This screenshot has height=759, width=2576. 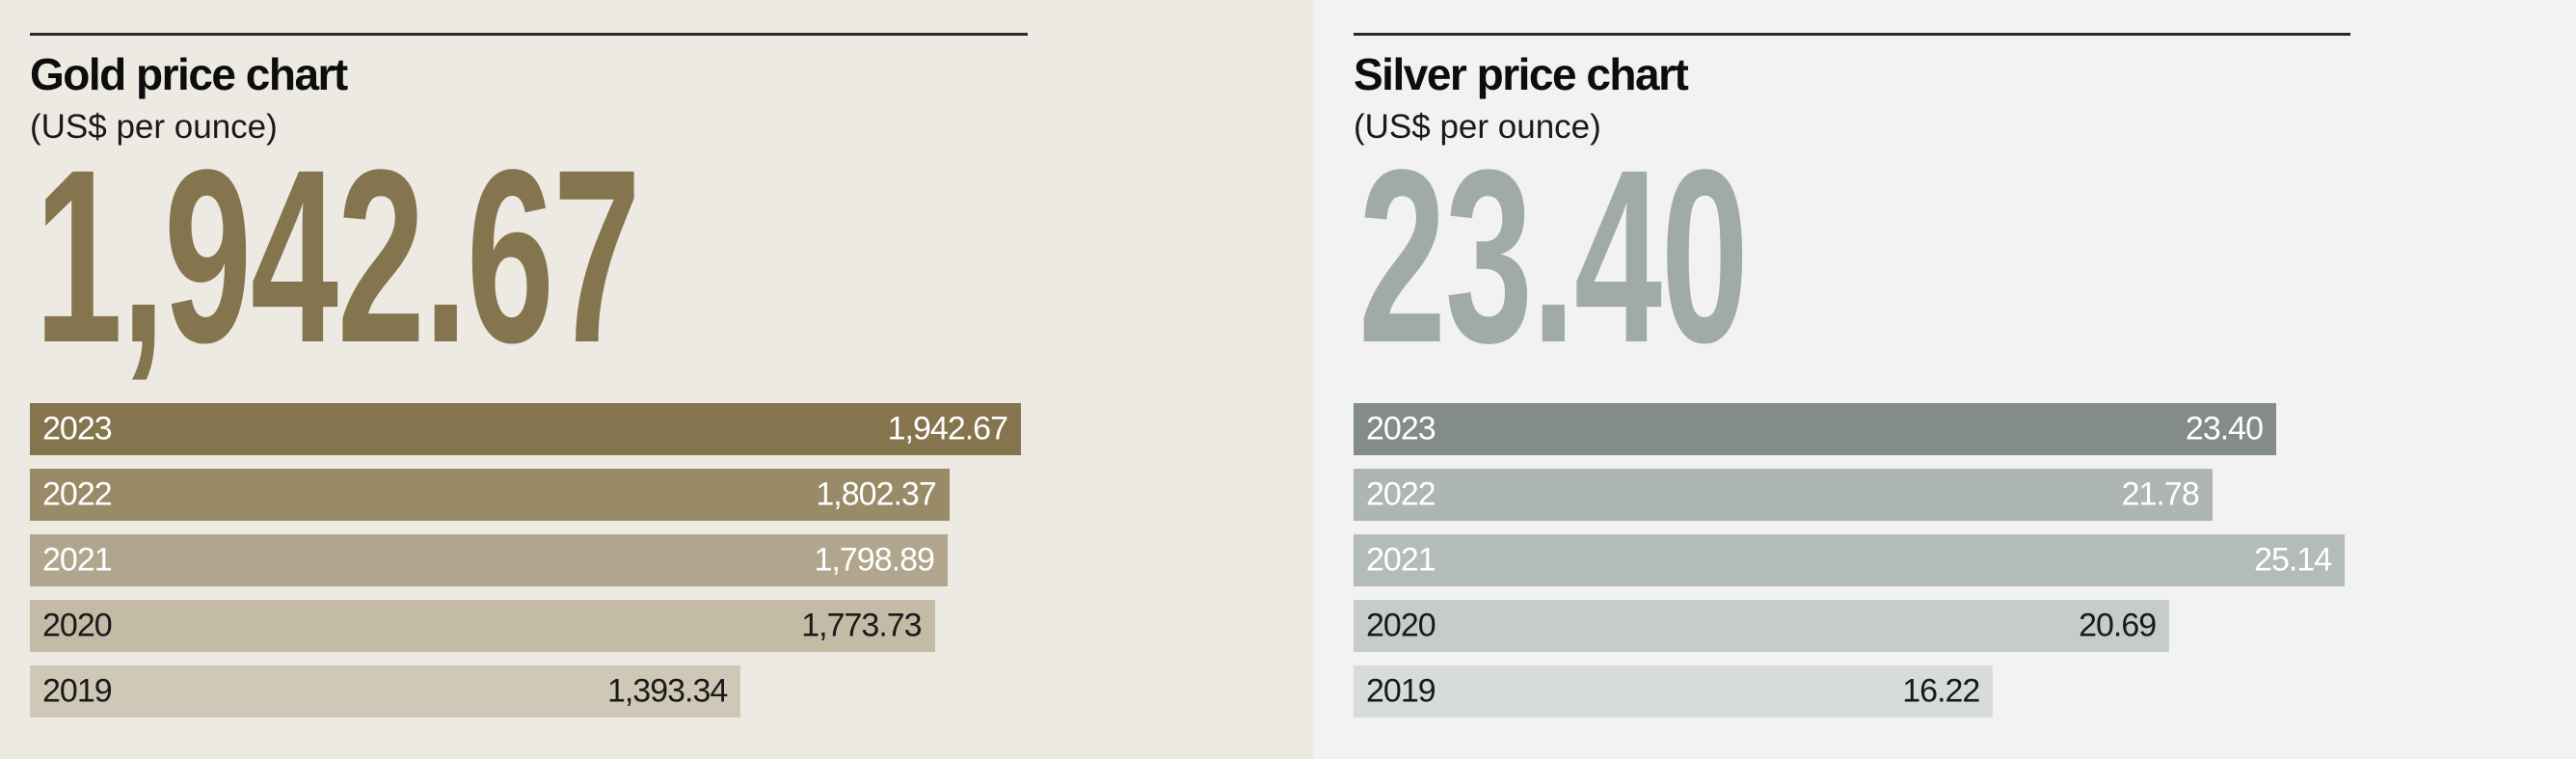 What do you see at coordinates (2160, 494) in the screenshot?
I see `bar-value-label: 21.78` at bounding box center [2160, 494].